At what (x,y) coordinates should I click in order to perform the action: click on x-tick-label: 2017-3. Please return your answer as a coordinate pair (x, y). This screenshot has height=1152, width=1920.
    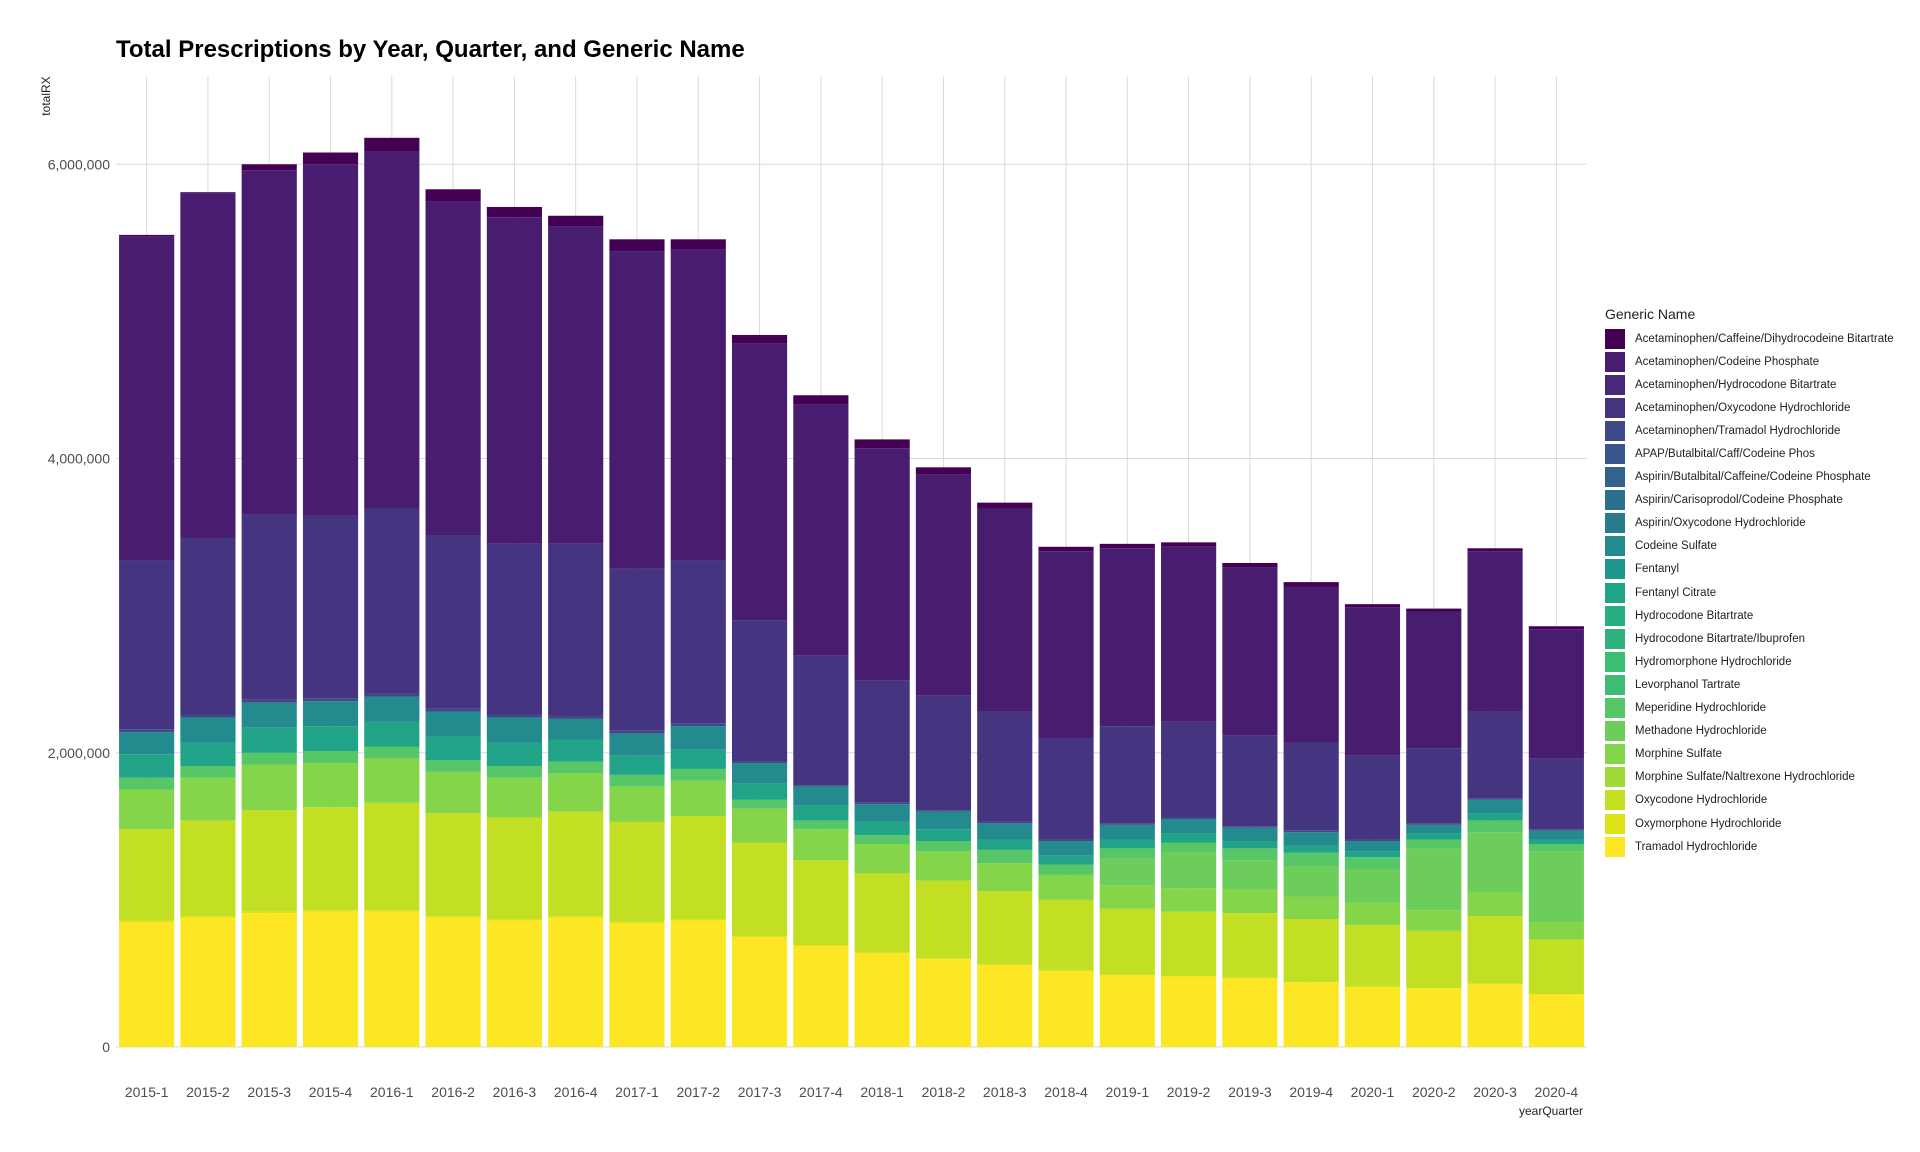
    Looking at the image, I should click on (760, 1092).